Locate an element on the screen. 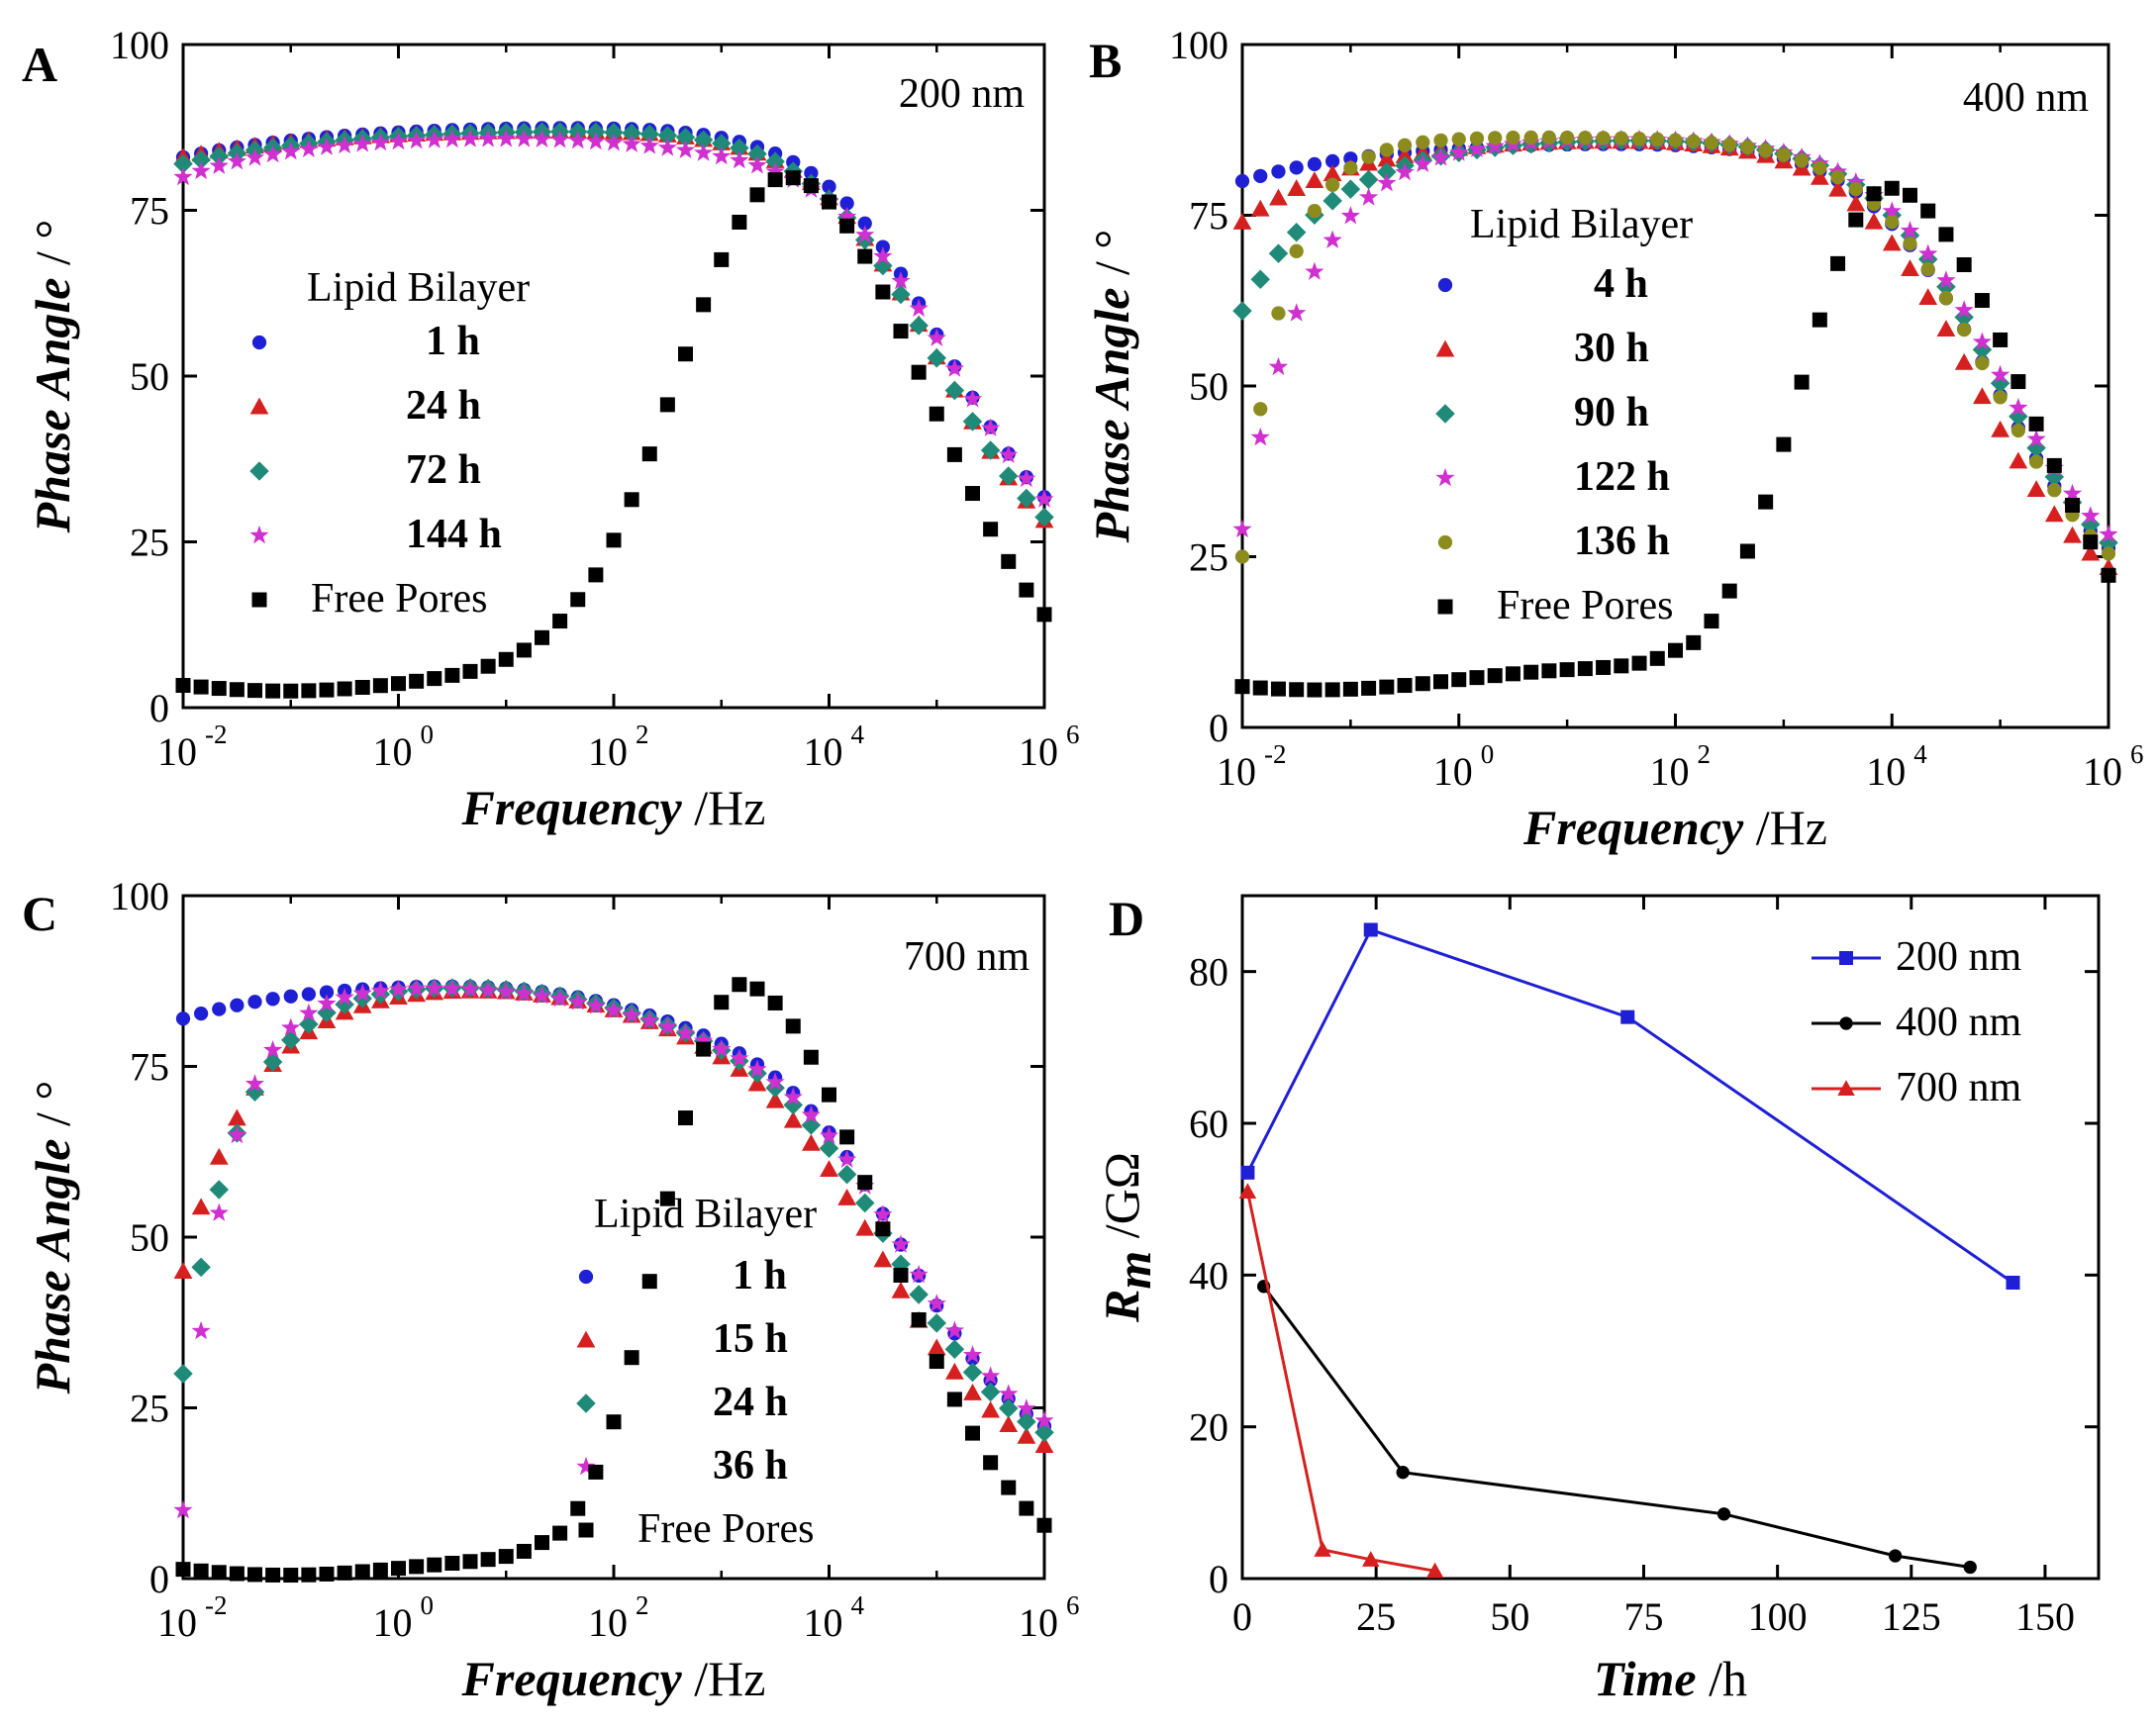  x-tick-label: 75 is located at coordinates (1643, 1616).